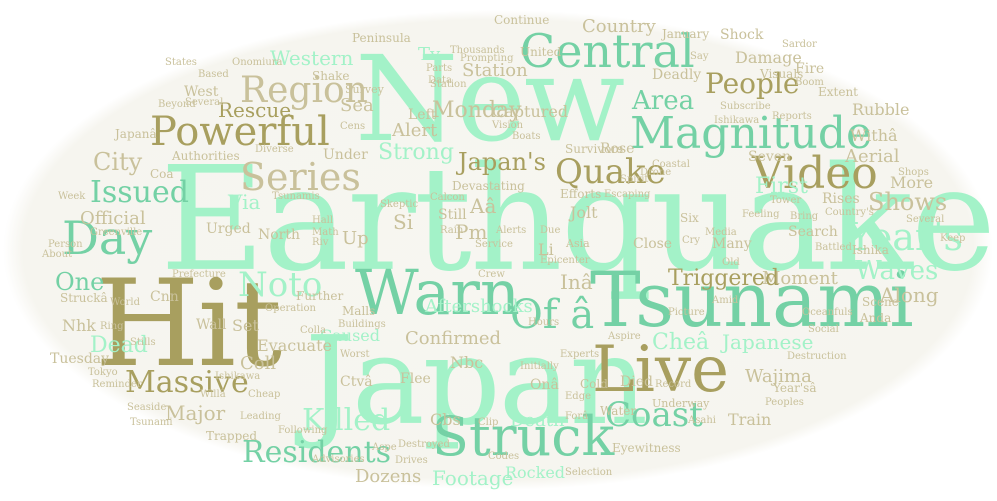 This screenshot has height=501, width=997. I want to click on cloud-word: Feeling, so click(761, 214).